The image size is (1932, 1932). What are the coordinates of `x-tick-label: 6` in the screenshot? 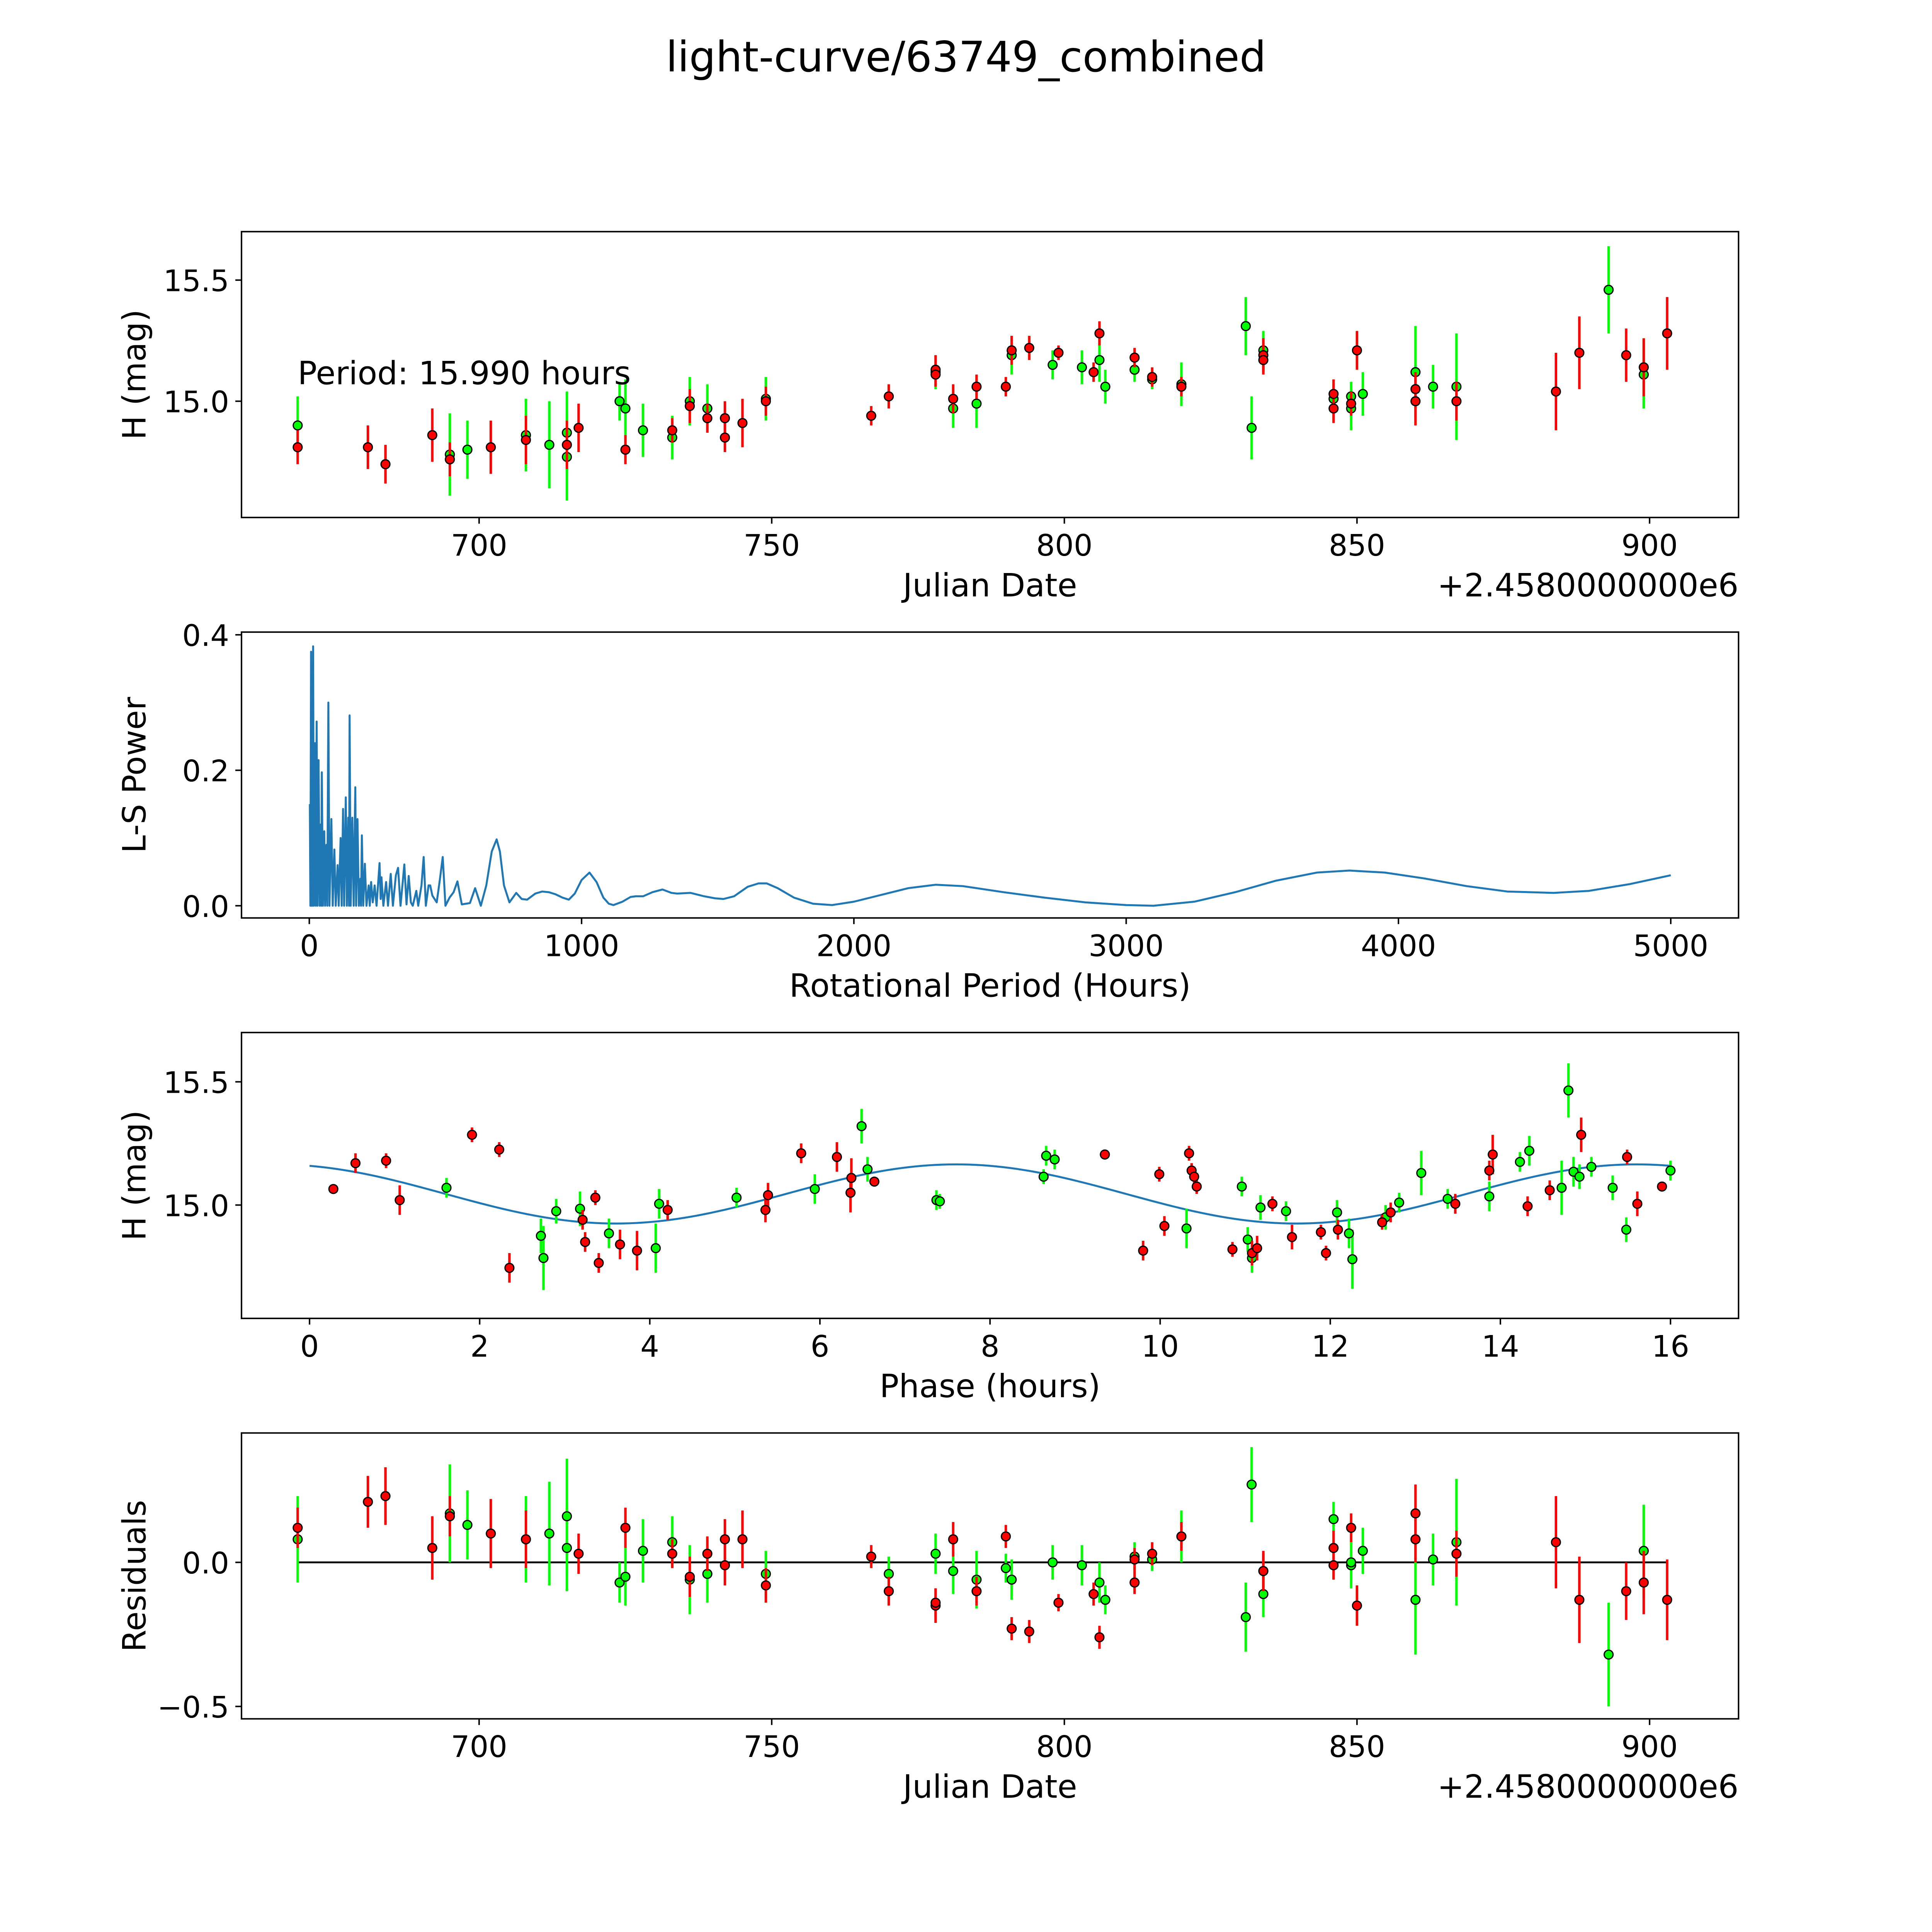 It's located at (821, 1347).